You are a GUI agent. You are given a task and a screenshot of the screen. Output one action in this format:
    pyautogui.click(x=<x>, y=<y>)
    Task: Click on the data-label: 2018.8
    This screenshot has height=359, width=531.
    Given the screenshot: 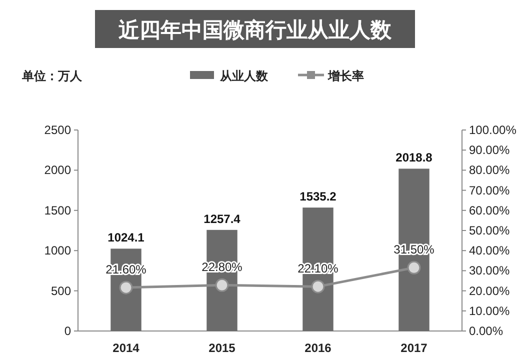 What is the action you would take?
    pyautogui.click(x=414, y=157)
    